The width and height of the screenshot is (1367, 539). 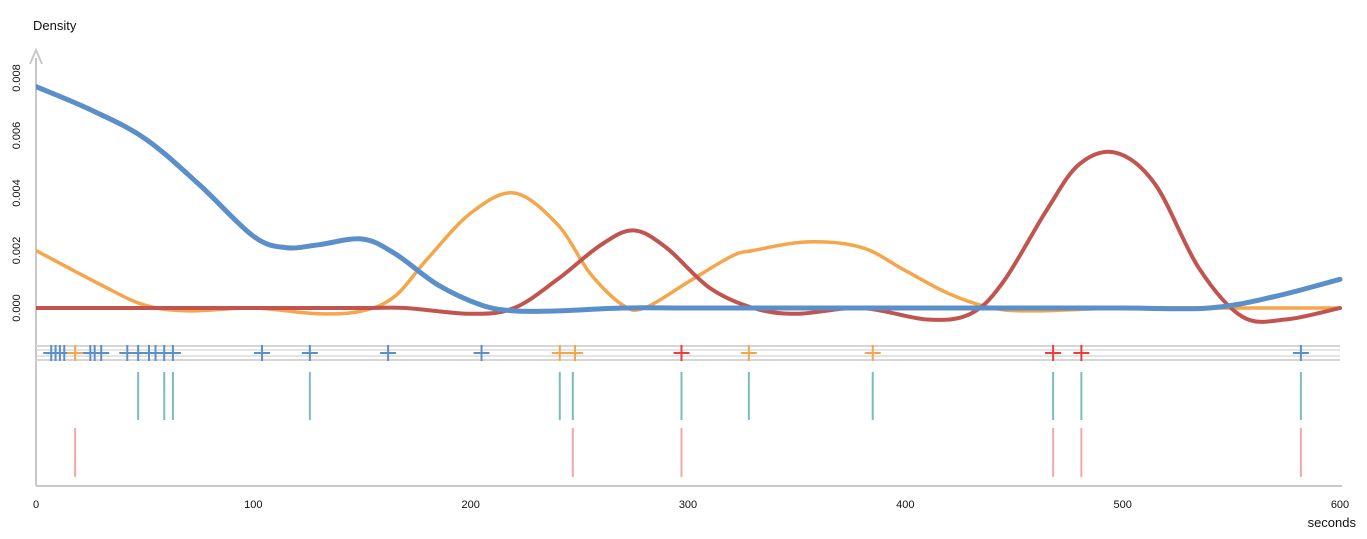 What do you see at coordinates (17, 78) in the screenshot?
I see `y-tick-label: 0.008` at bounding box center [17, 78].